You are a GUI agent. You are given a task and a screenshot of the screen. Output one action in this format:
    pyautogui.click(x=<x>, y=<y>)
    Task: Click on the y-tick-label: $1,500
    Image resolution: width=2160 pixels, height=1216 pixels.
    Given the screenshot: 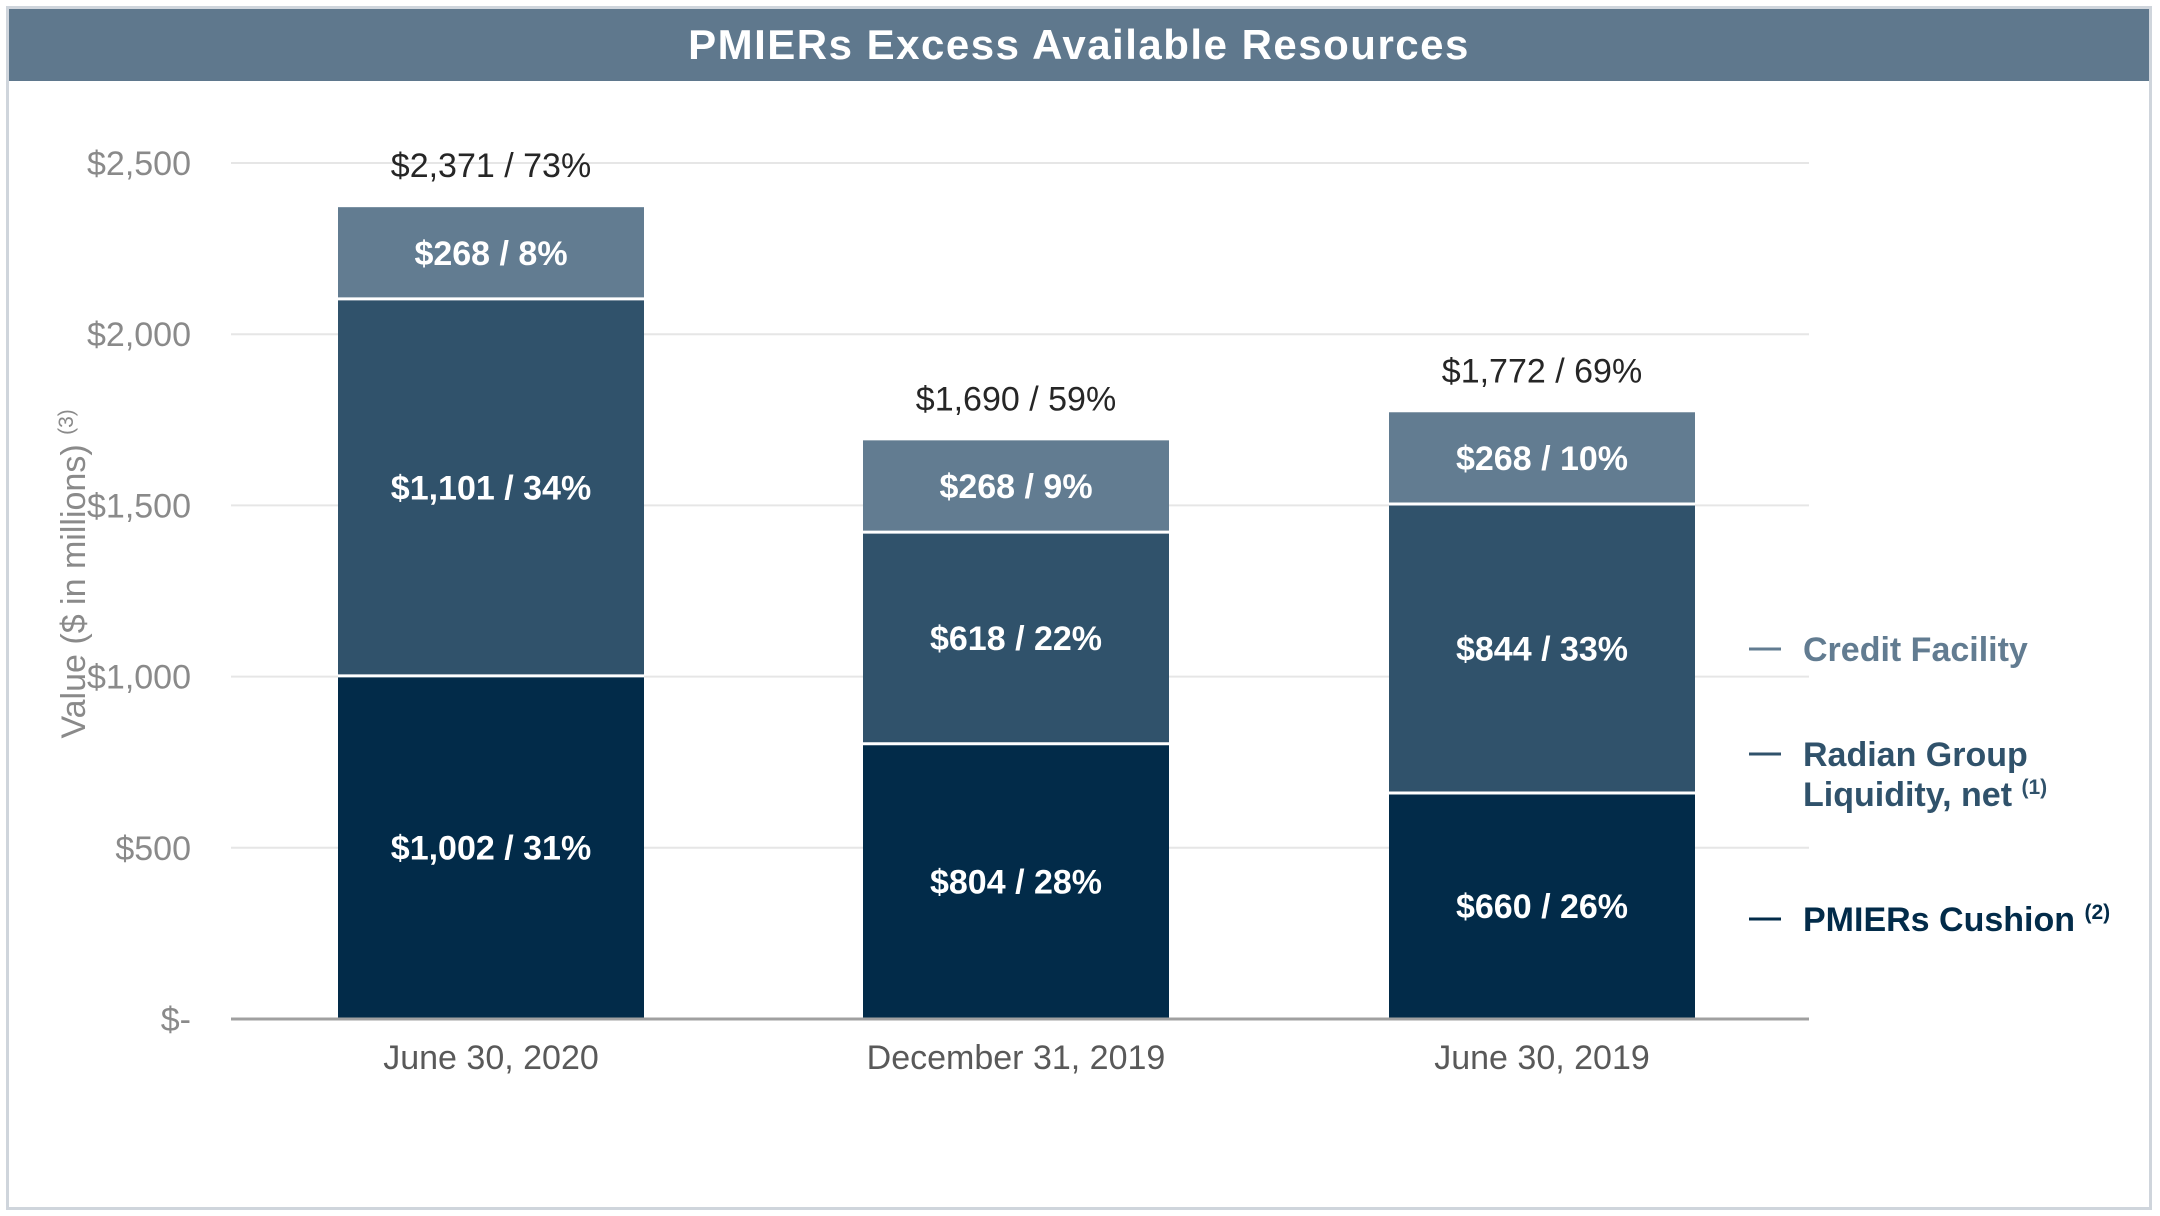 What is the action you would take?
    pyautogui.click(x=139, y=506)
    